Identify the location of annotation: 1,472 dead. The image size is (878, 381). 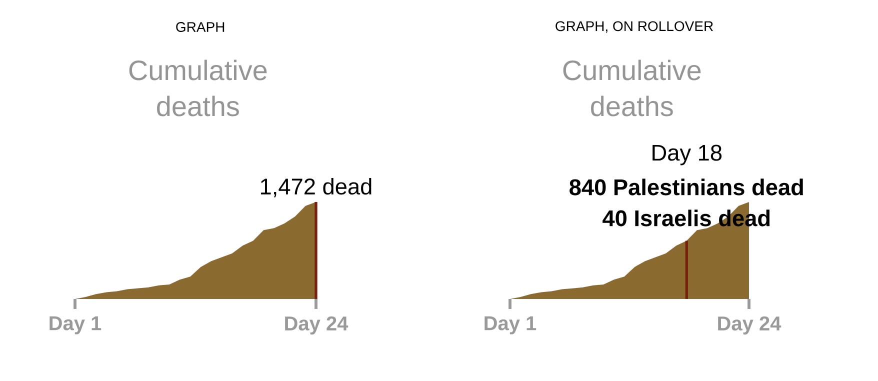
(316, 188).